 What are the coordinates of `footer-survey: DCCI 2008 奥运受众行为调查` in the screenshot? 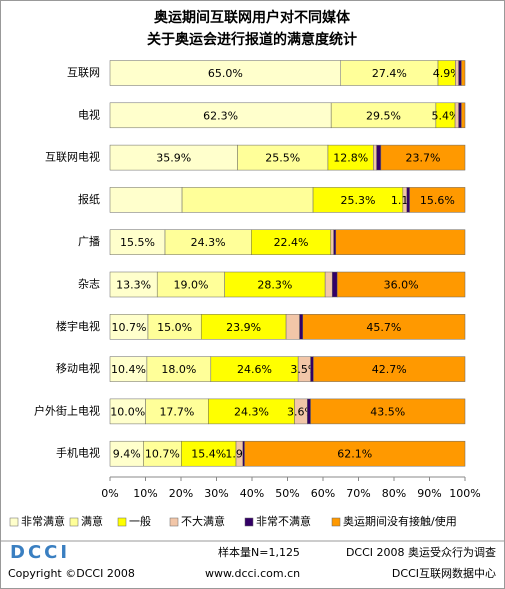 It's located at (421, 552).